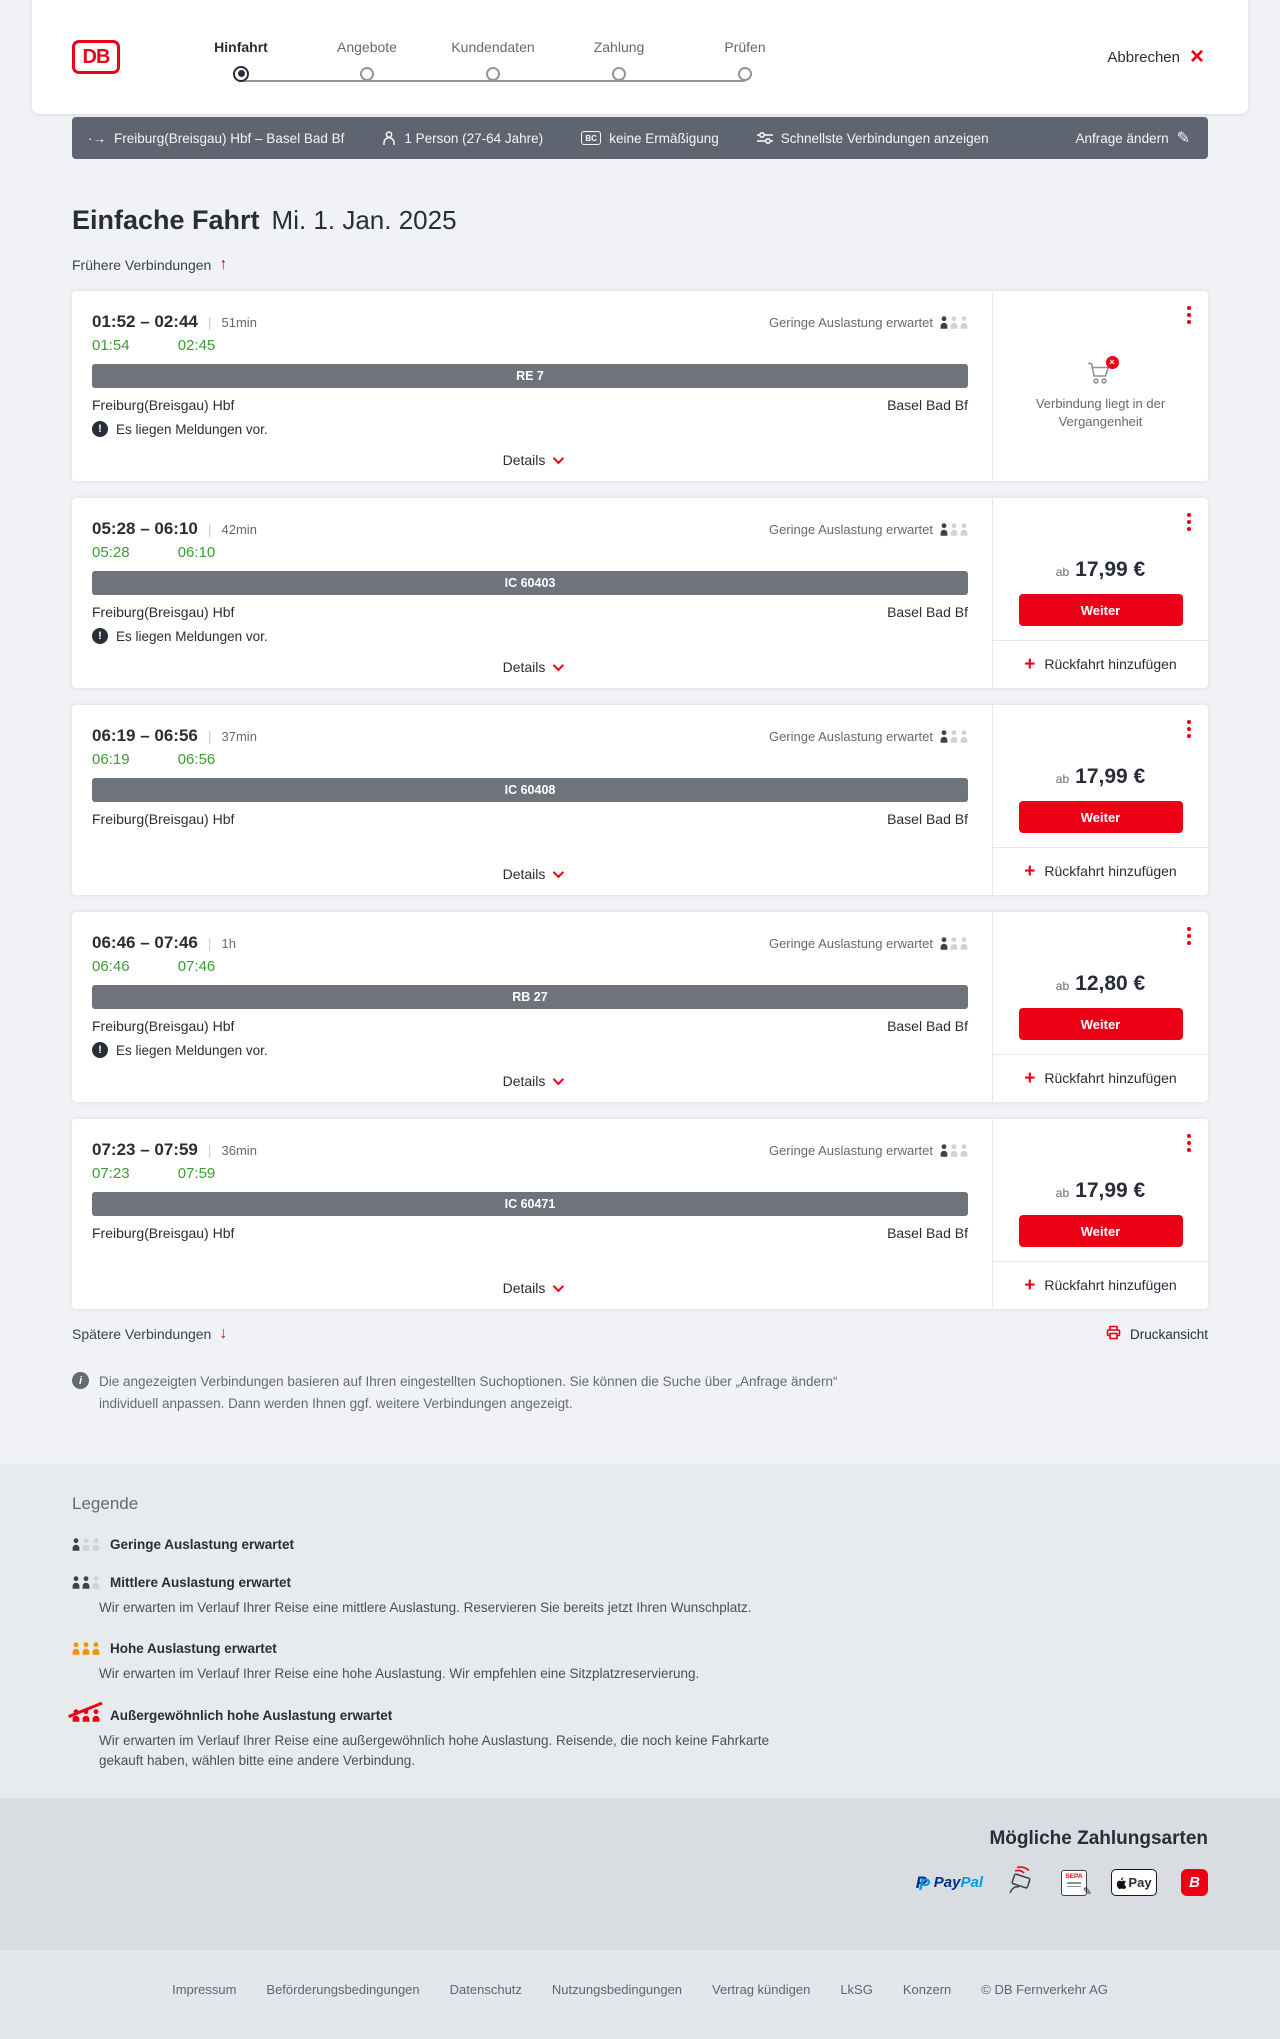  What do you see at coordinates (927, 1990) in the screenshot?
I see `footer-link: Konzern` at bounding box center [927, 1990].